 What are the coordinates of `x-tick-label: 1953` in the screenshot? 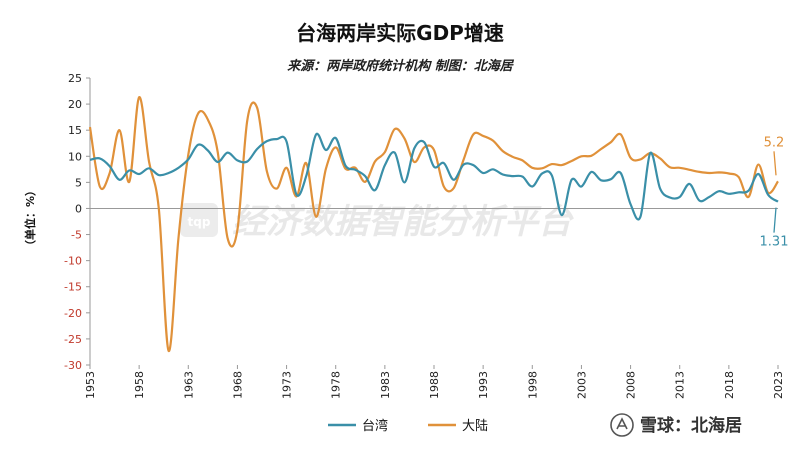 It's located at (90, 385).